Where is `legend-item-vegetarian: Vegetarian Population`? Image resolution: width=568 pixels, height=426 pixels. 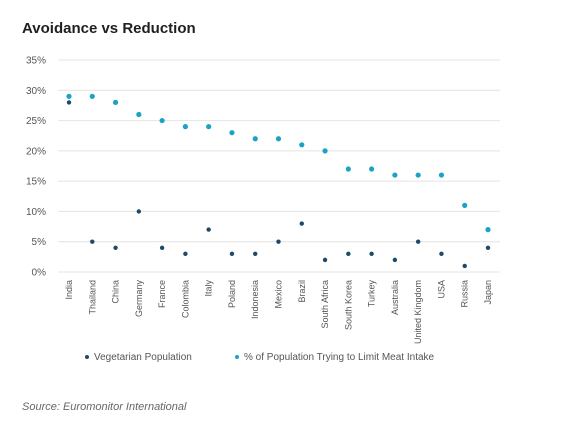 legend-item-vegetarian: Vegetarian Population is located at coordinates (138, 357).